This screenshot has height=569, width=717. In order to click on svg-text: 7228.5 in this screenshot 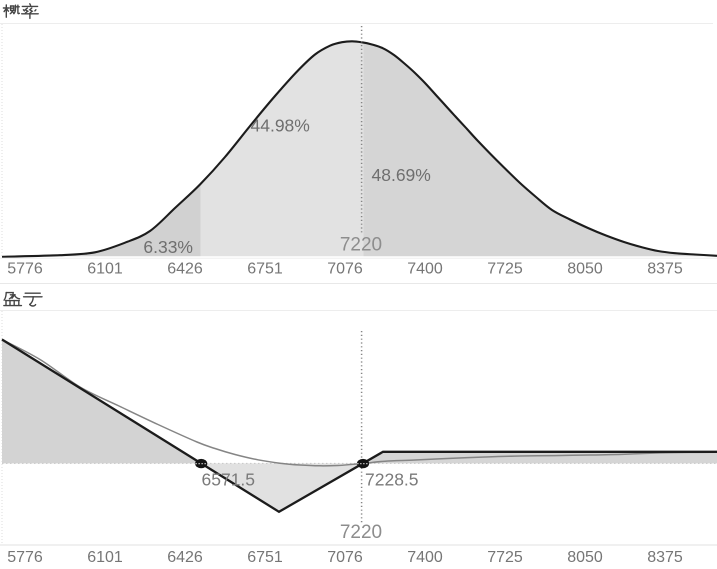, I will do `click(392, 480)`.